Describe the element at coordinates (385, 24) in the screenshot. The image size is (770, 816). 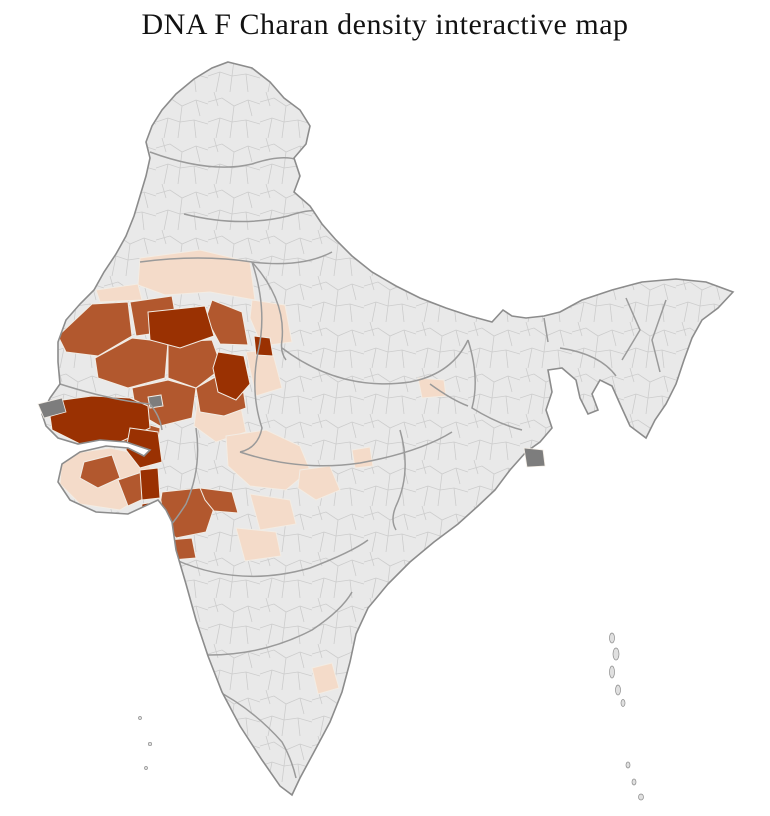
I see `page-title: DNA F Charan density interactive map` at that location.